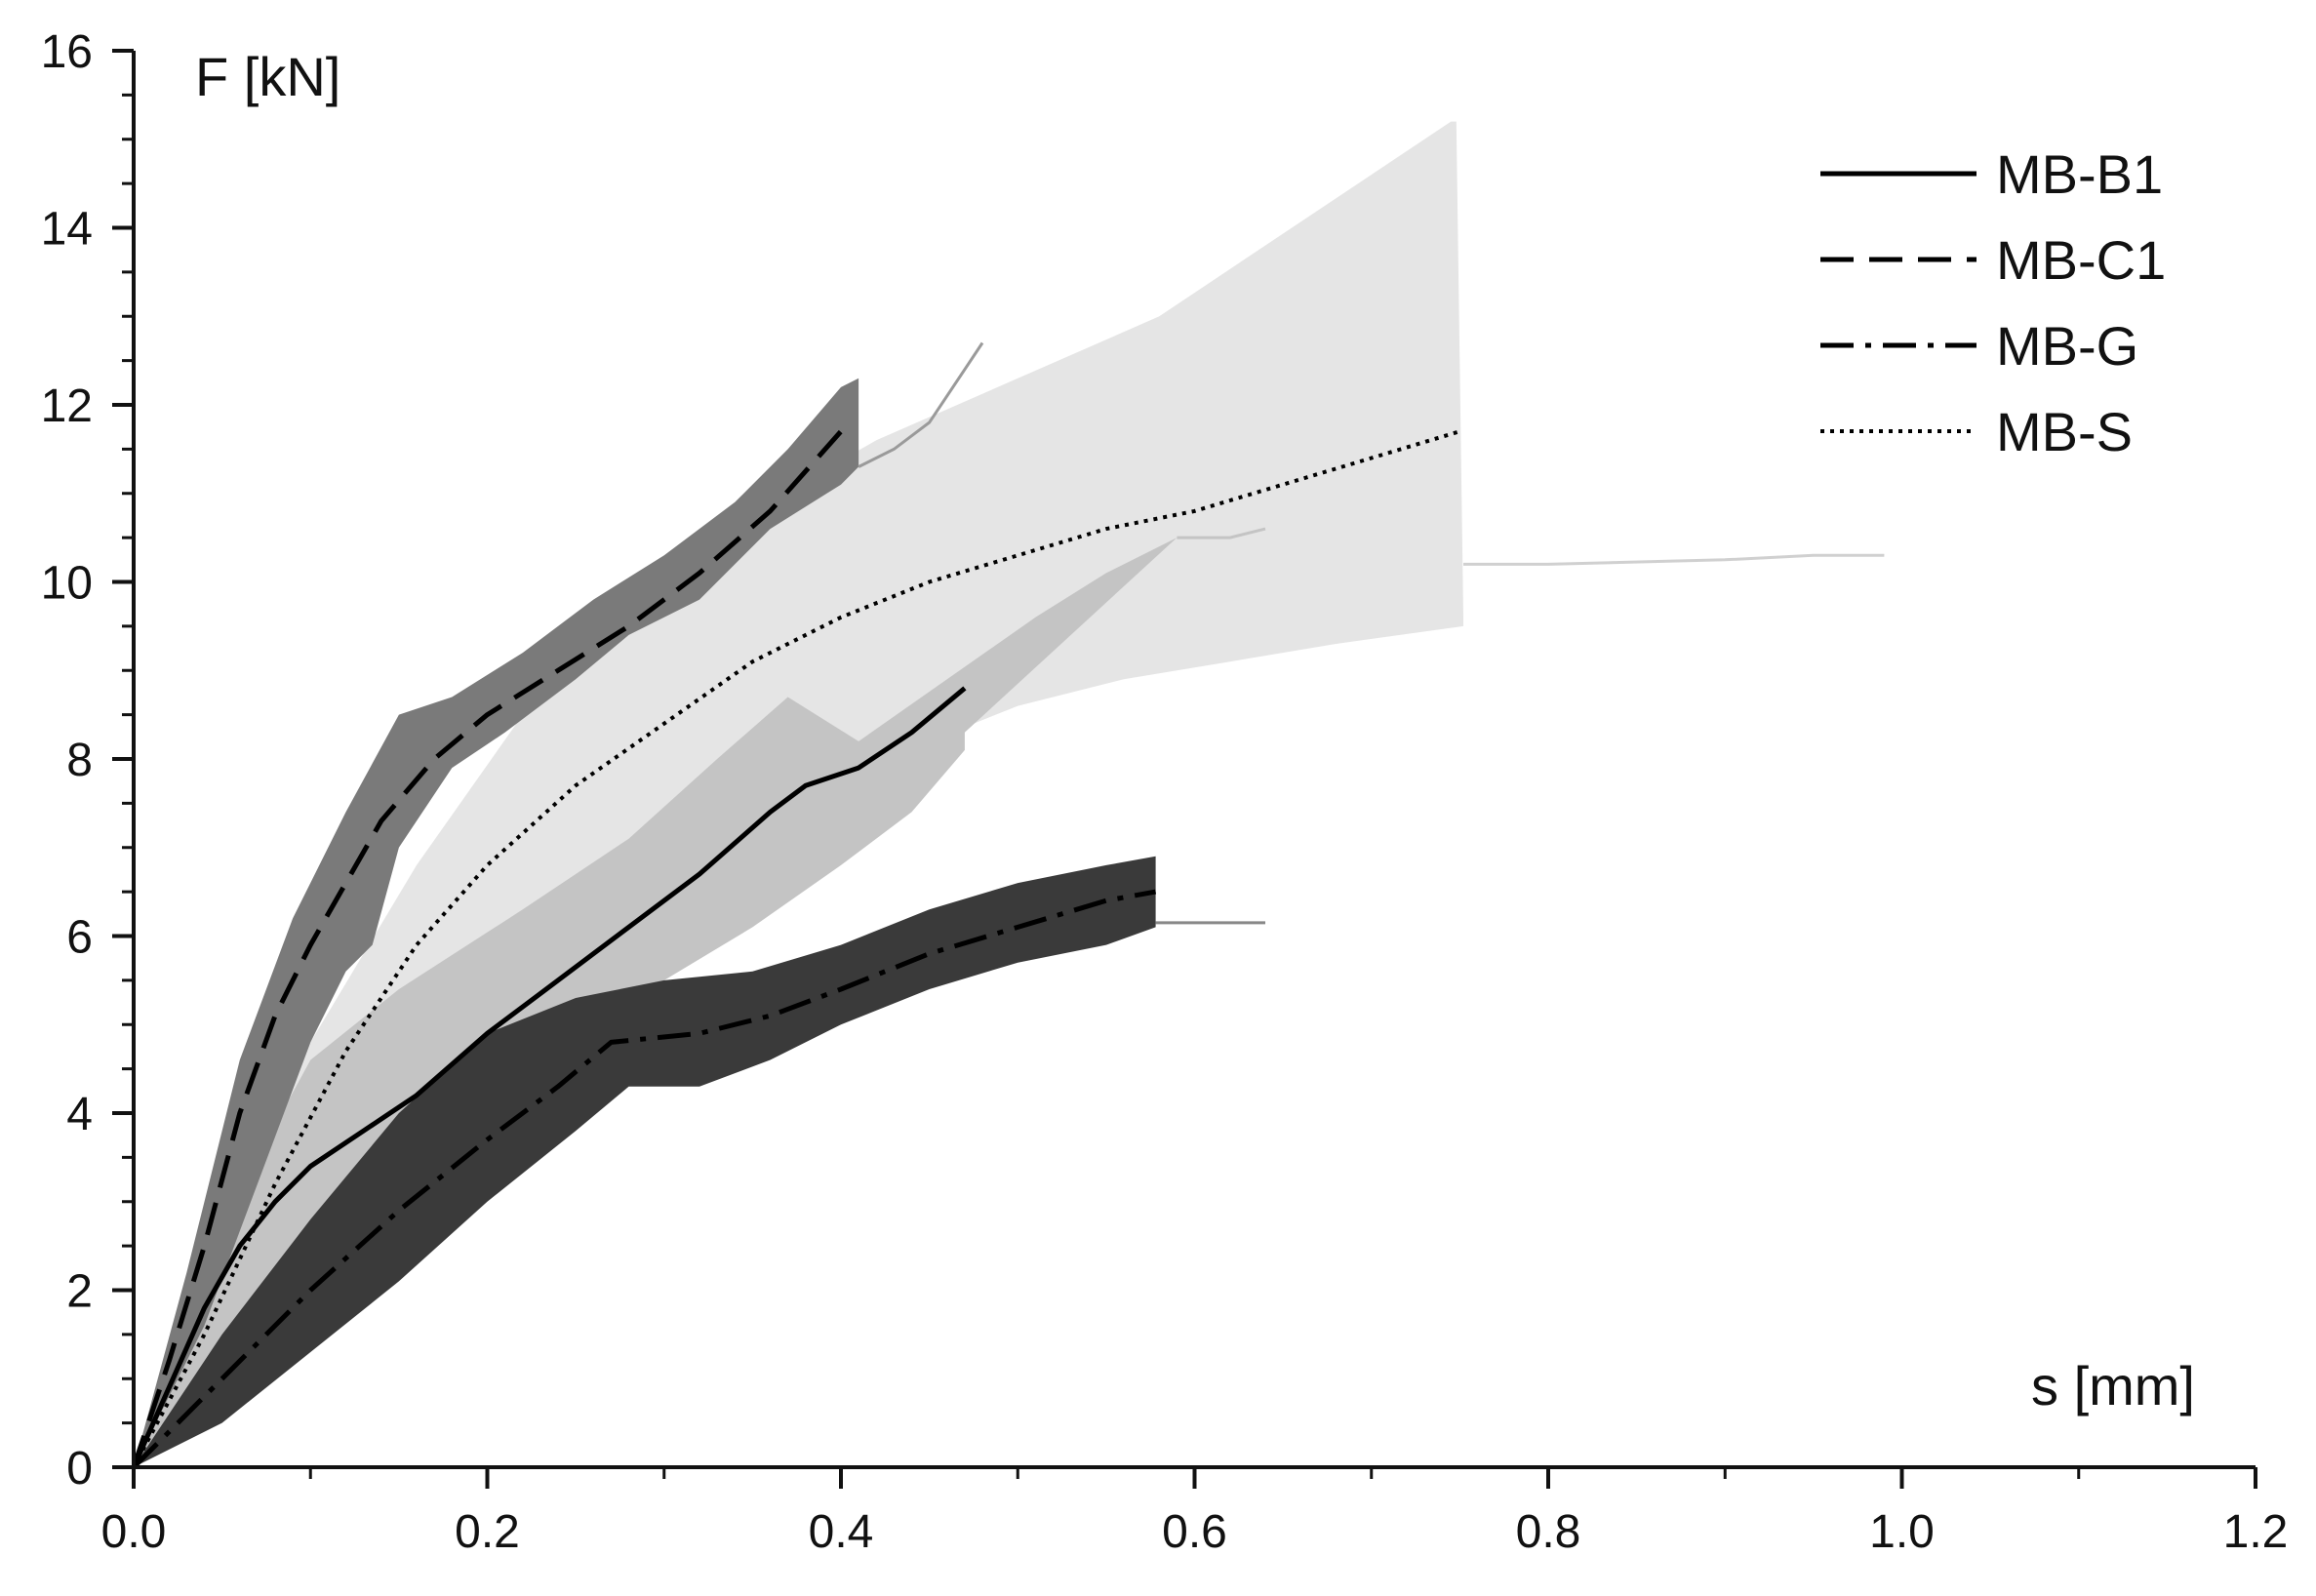 This screenshot has height=1596, width=2316. Describe the element at coordinates (67, 52) in the screenshot. I see `y-tick-label: 16` at that location.